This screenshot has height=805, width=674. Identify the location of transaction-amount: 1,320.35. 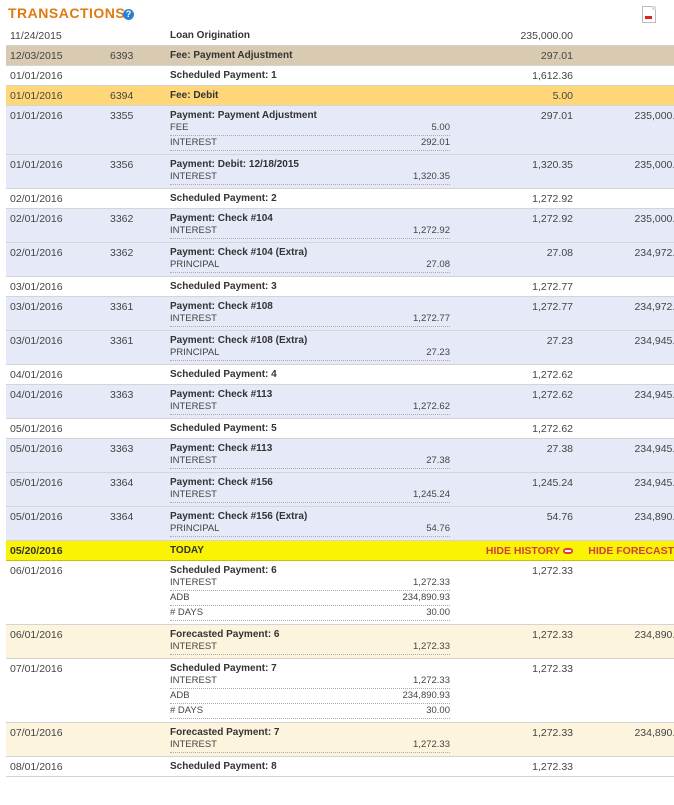
(552, 165).